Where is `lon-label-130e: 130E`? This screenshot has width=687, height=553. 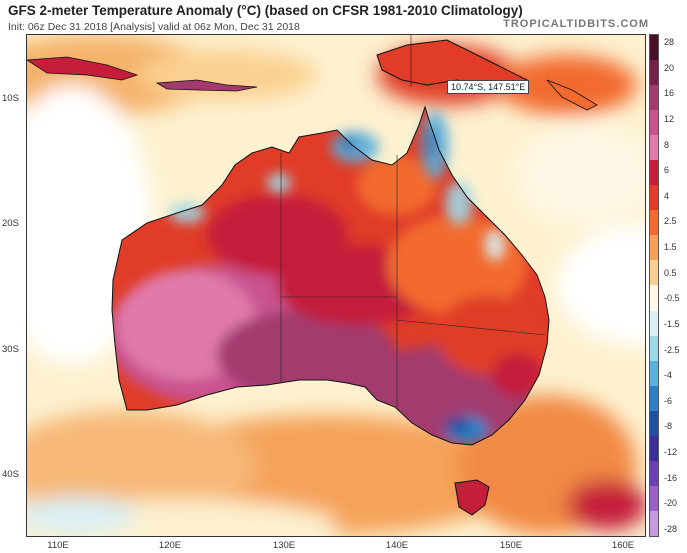 lon-label-130e: 130E is located at coordinates (284, 545).